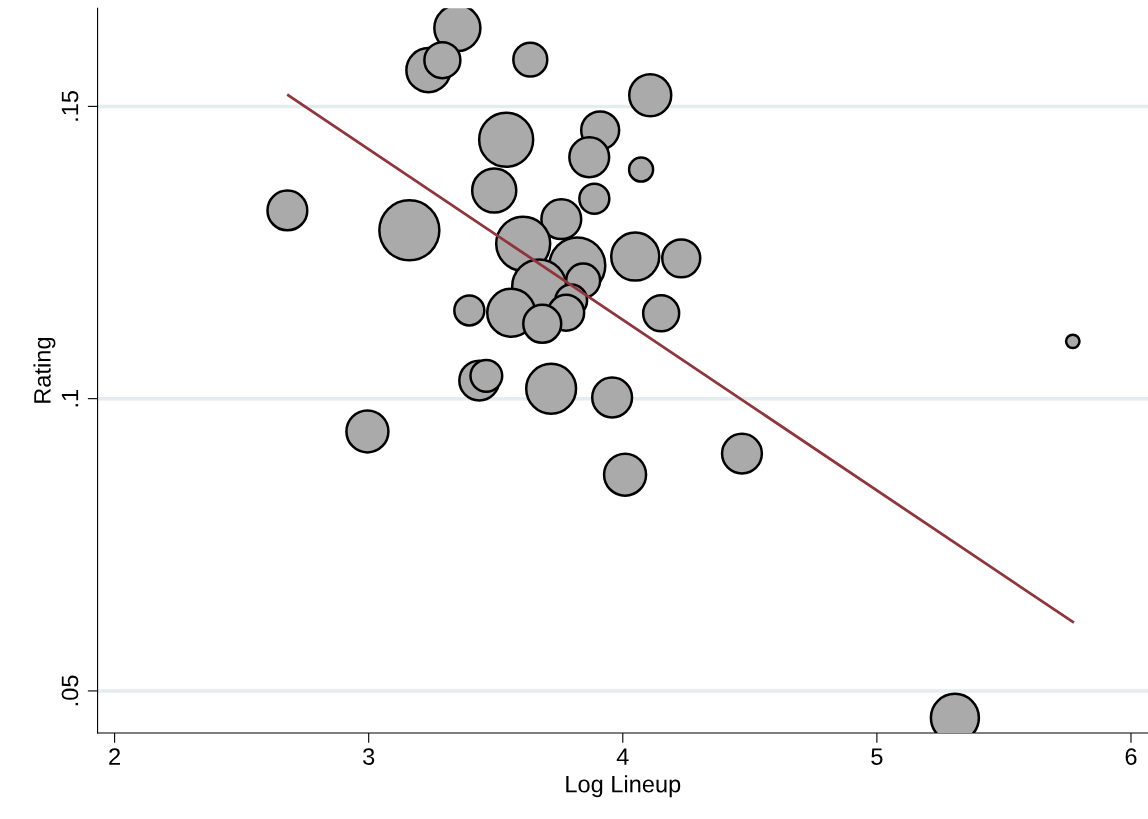 The width and height of the screenshot is (1148, 819). I want to click on y-tick-label: .05, so click(70, 690).